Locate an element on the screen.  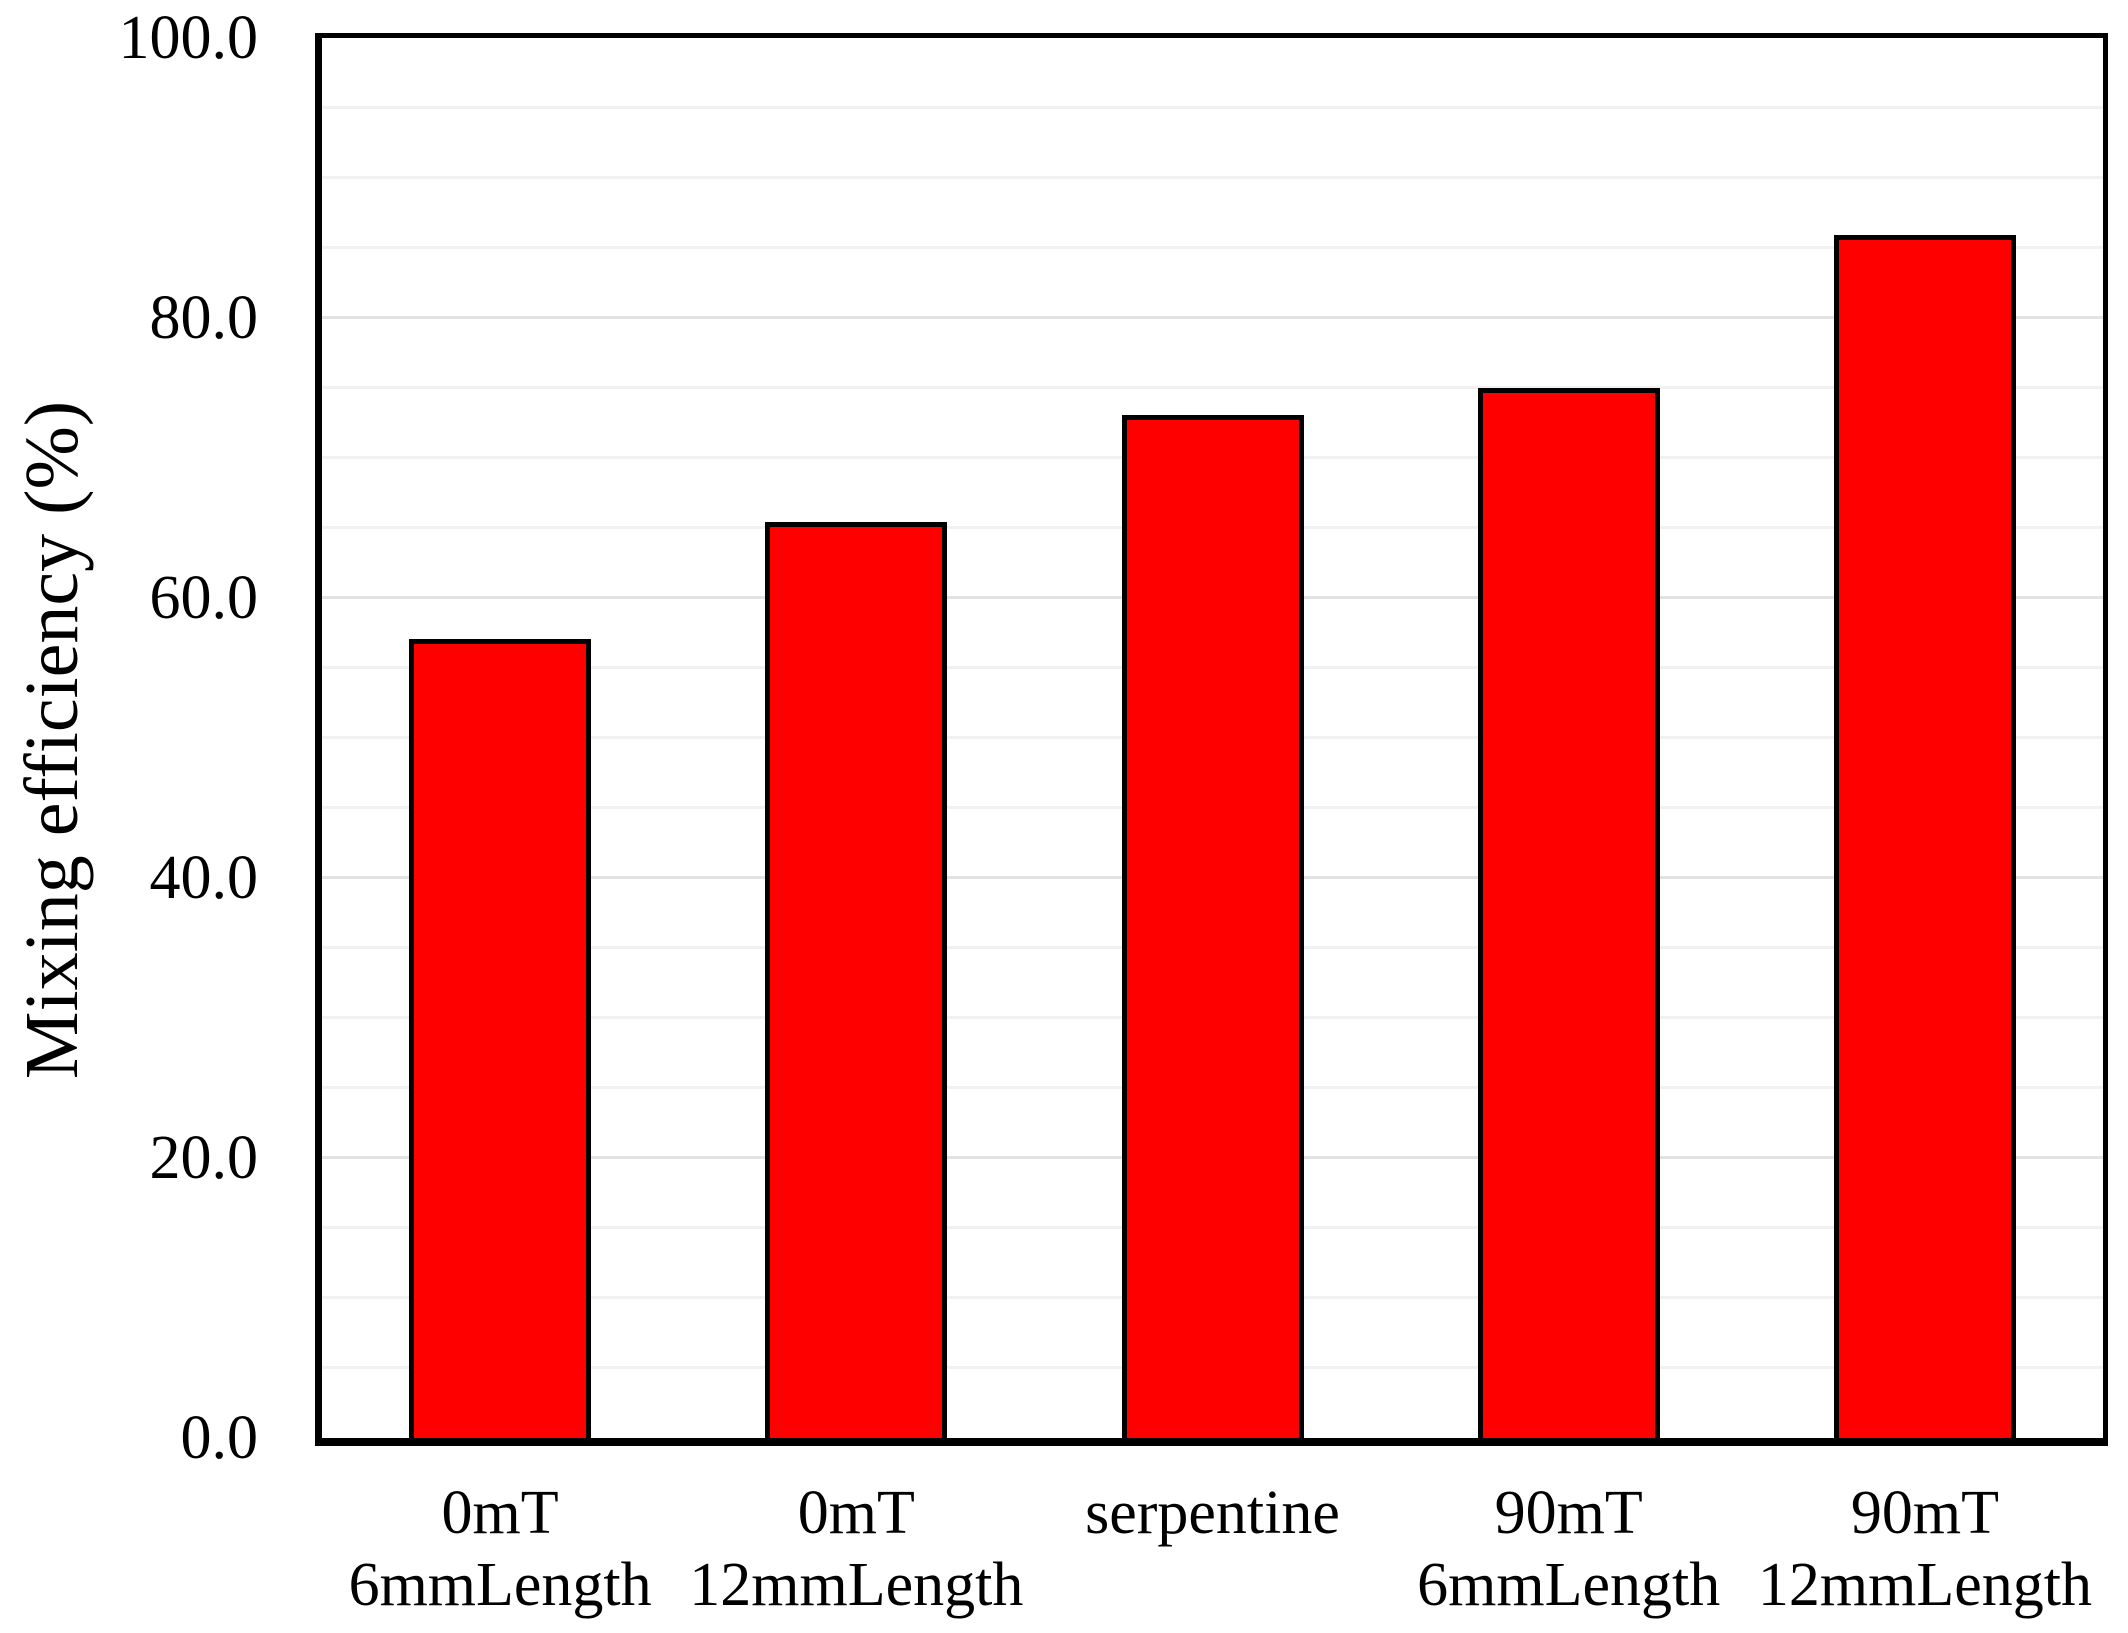
bar-serpentine is located at coordinates (1212, 926).